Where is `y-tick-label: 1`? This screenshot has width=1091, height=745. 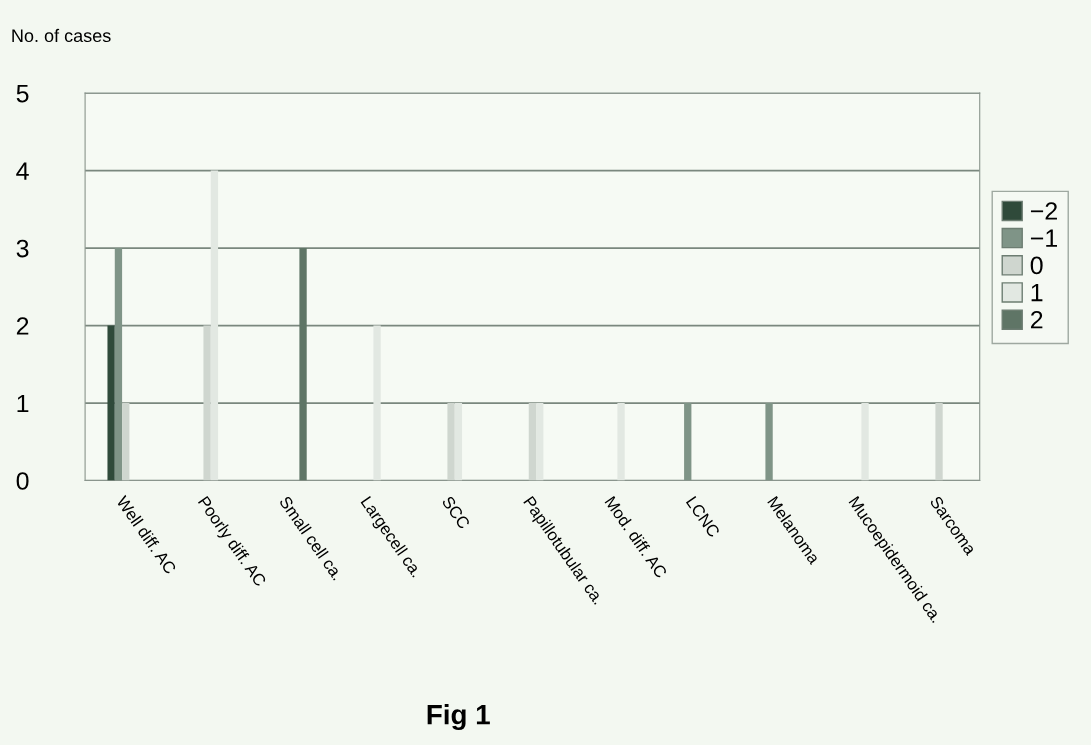 y-tick-label: 1 is located at coordinates (23, 403).